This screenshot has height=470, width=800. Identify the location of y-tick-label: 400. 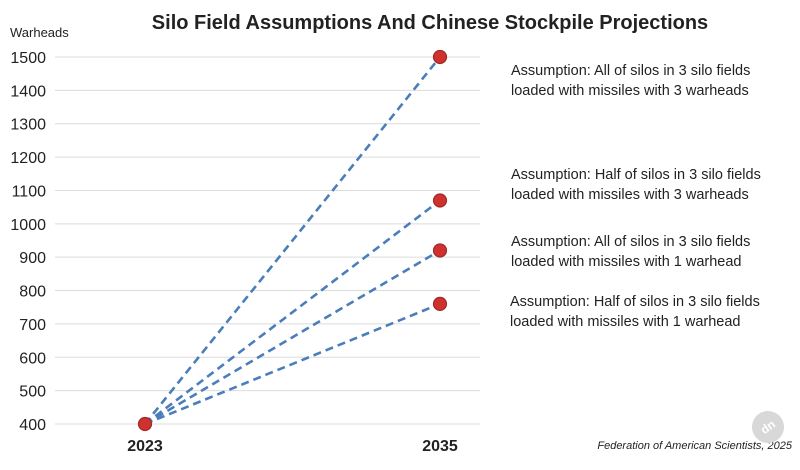
(32, 425).